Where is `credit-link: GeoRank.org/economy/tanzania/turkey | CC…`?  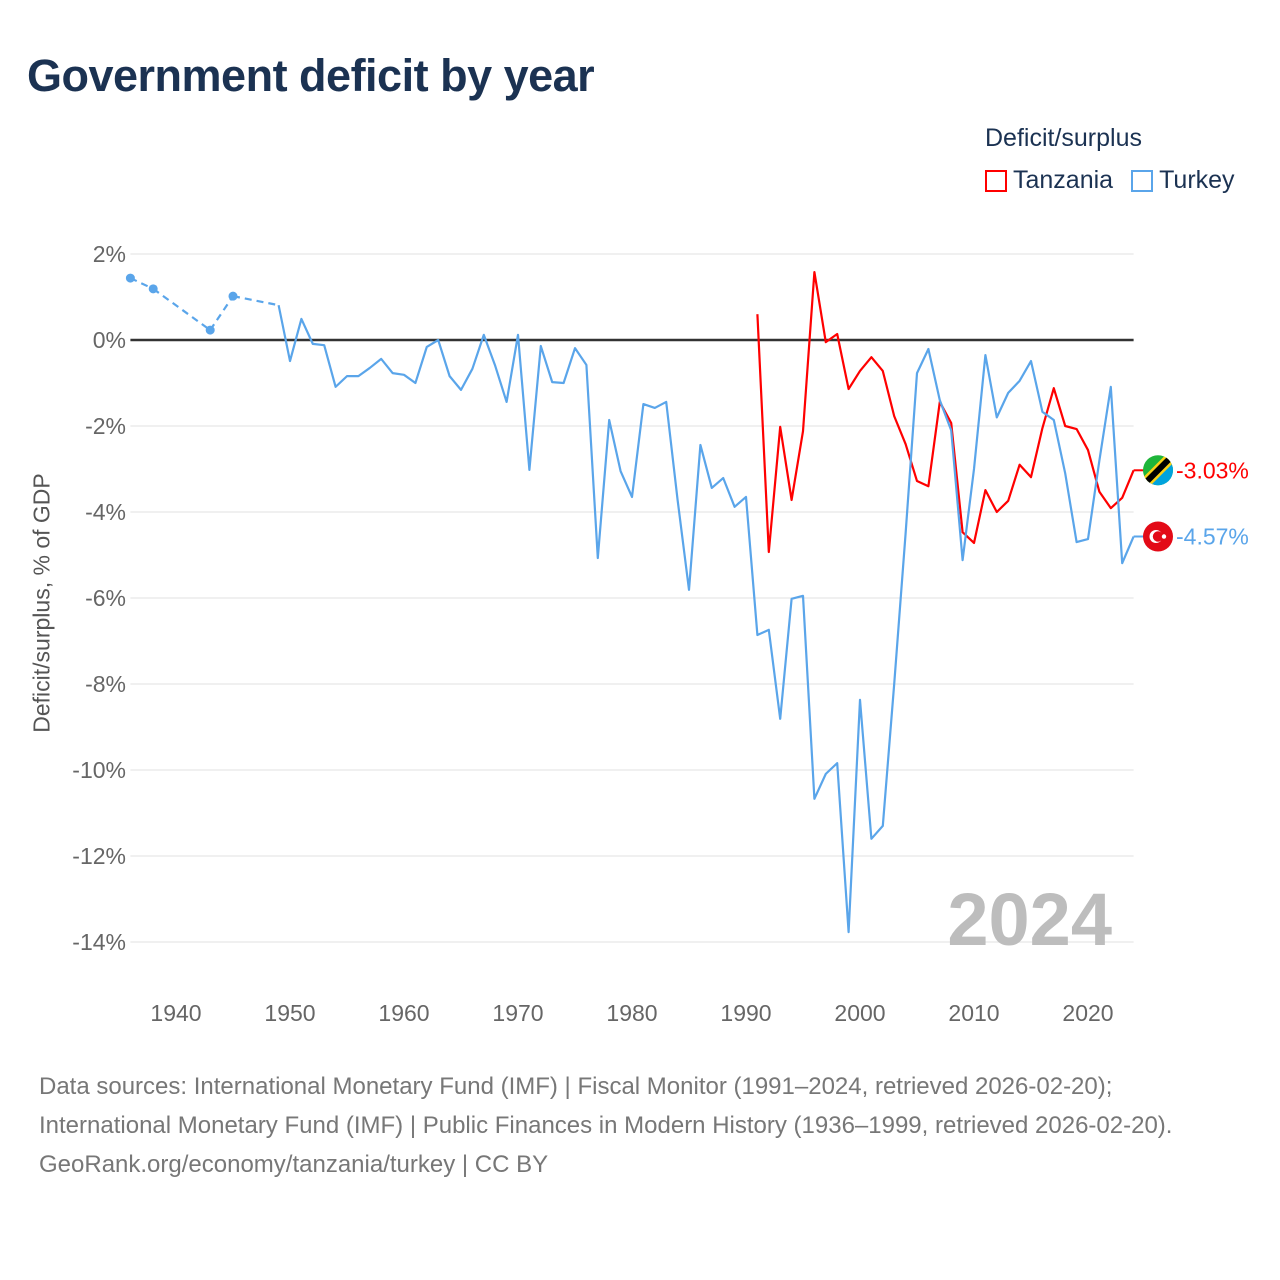
credit-link: GeoRank.org/economy/tanzania/turkey | CC… is located at coordinates (294, 1164).